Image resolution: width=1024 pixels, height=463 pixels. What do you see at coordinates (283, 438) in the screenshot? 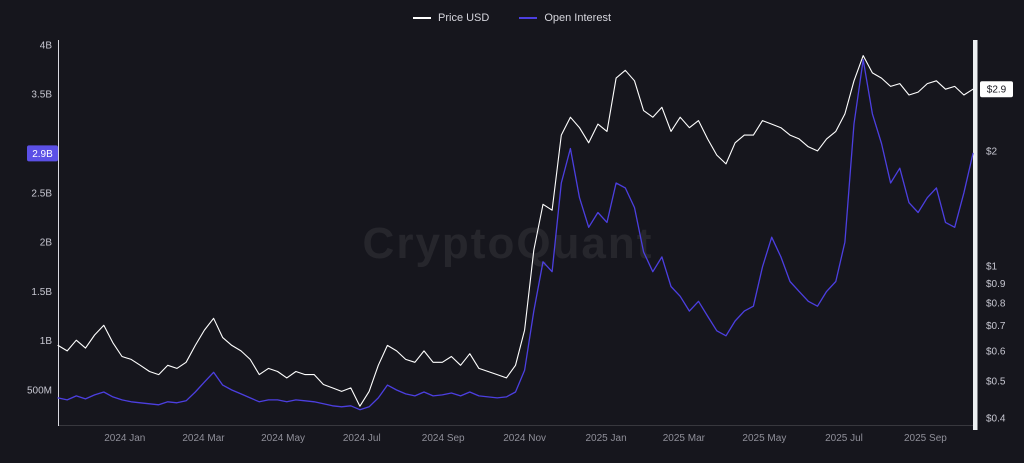
I see `x-axis-tick-label: 2024 May` at bounding box center [283, 438].